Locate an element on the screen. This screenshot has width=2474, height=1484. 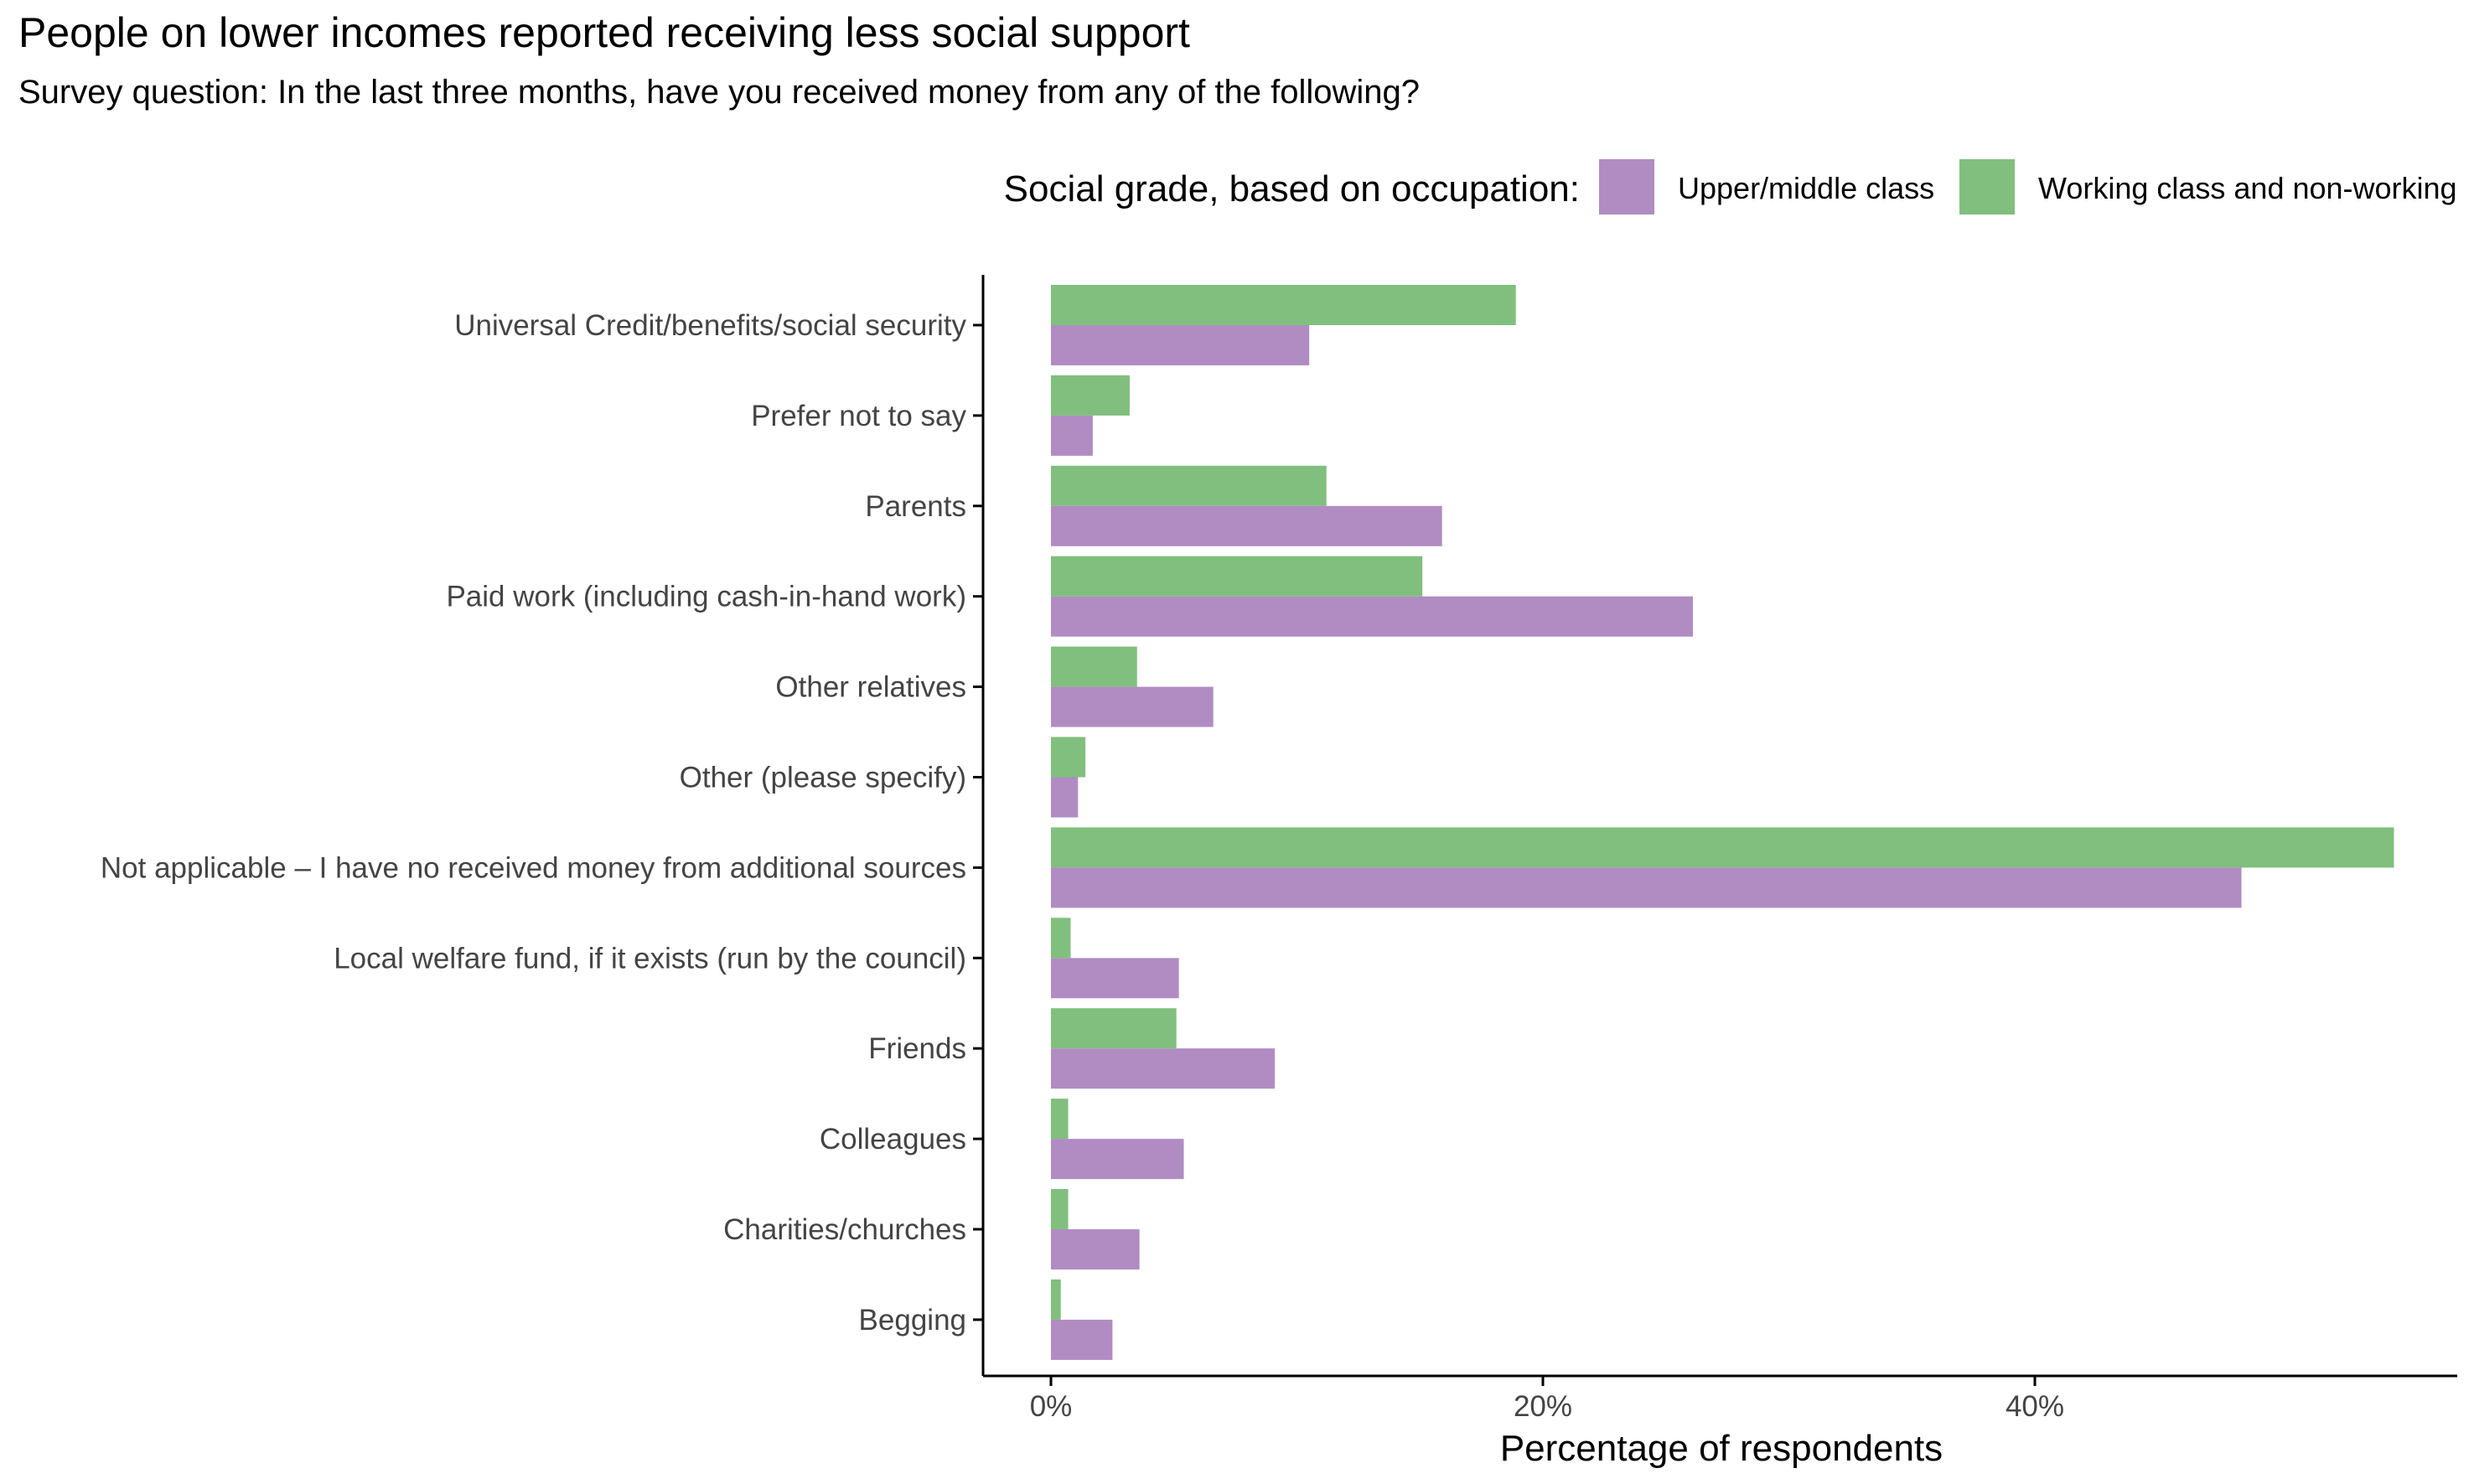
x-axis-title: Percentage of respondents is located at coordinates (1721, 1449).